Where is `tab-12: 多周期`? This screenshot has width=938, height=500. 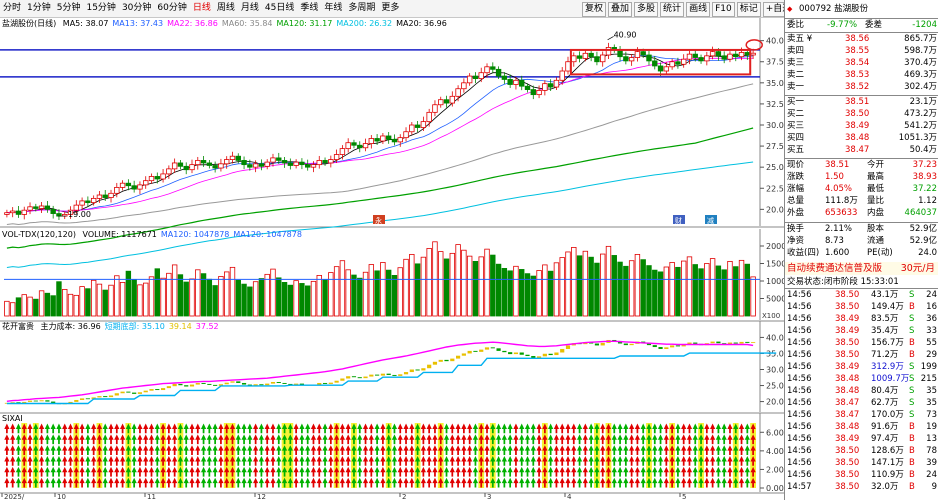
tab-12: 多周期 is located at coordinates (362, 8).